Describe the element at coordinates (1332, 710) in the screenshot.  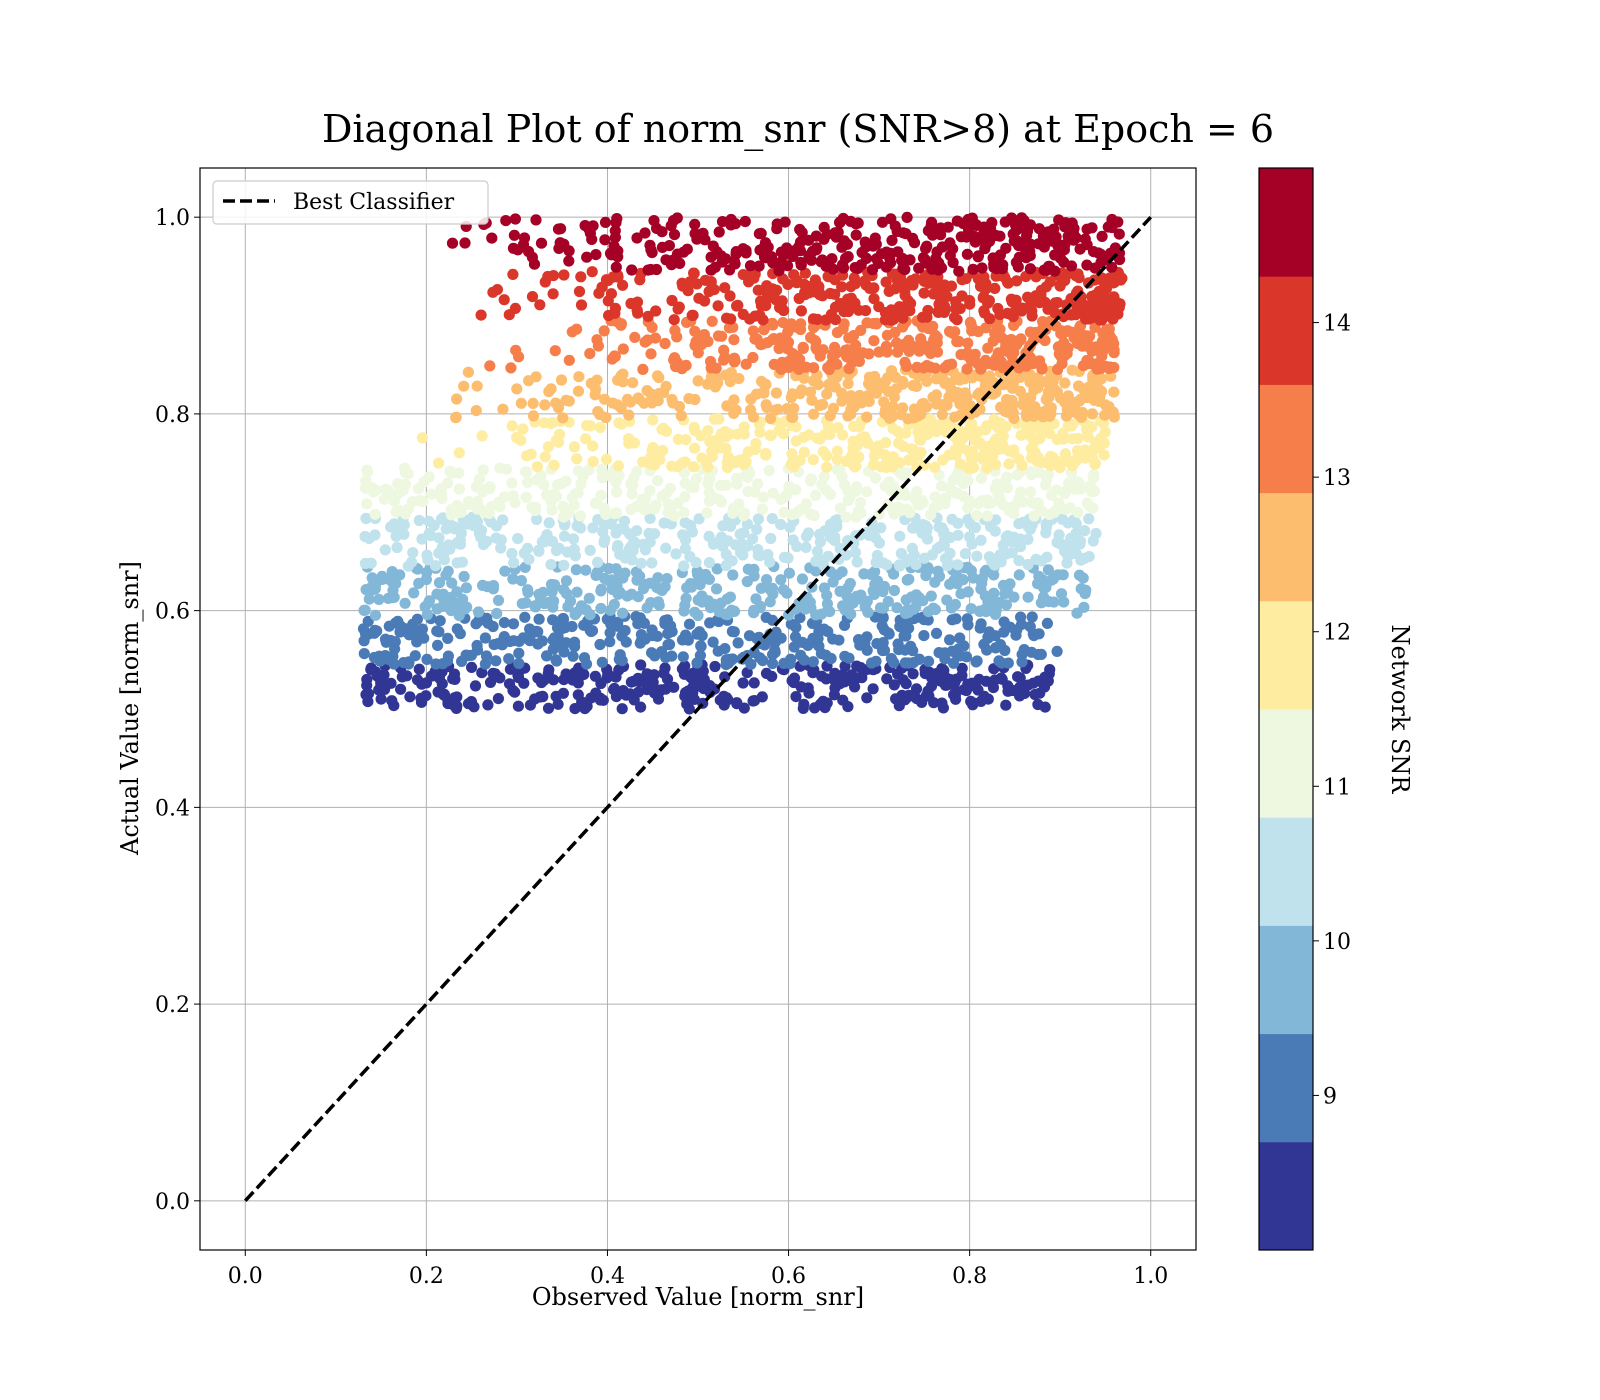
I see `colorbar-ticks: 9 10 11 12 13 14` at that location.